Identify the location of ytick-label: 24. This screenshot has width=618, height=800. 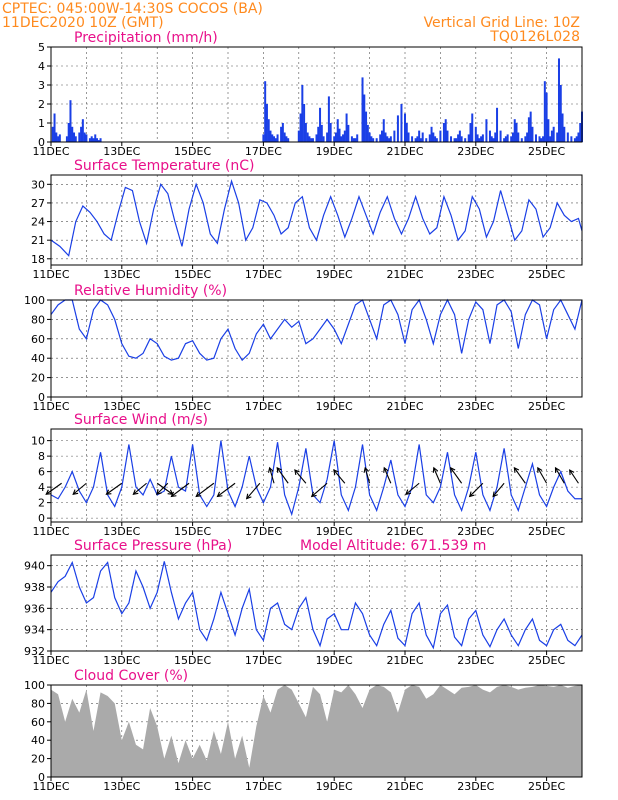
(38, 222).